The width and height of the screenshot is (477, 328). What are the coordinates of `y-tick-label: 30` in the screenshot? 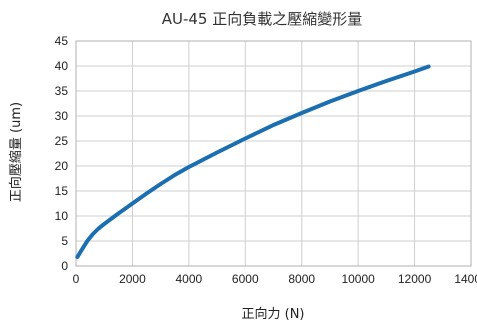 It's located at (62, 116).